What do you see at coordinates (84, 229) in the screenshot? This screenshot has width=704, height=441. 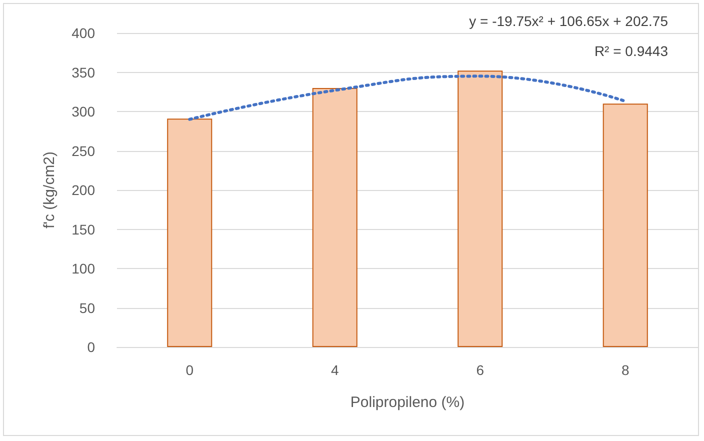 I see `y-tick-label: 150` at bounding box center [84, 229].